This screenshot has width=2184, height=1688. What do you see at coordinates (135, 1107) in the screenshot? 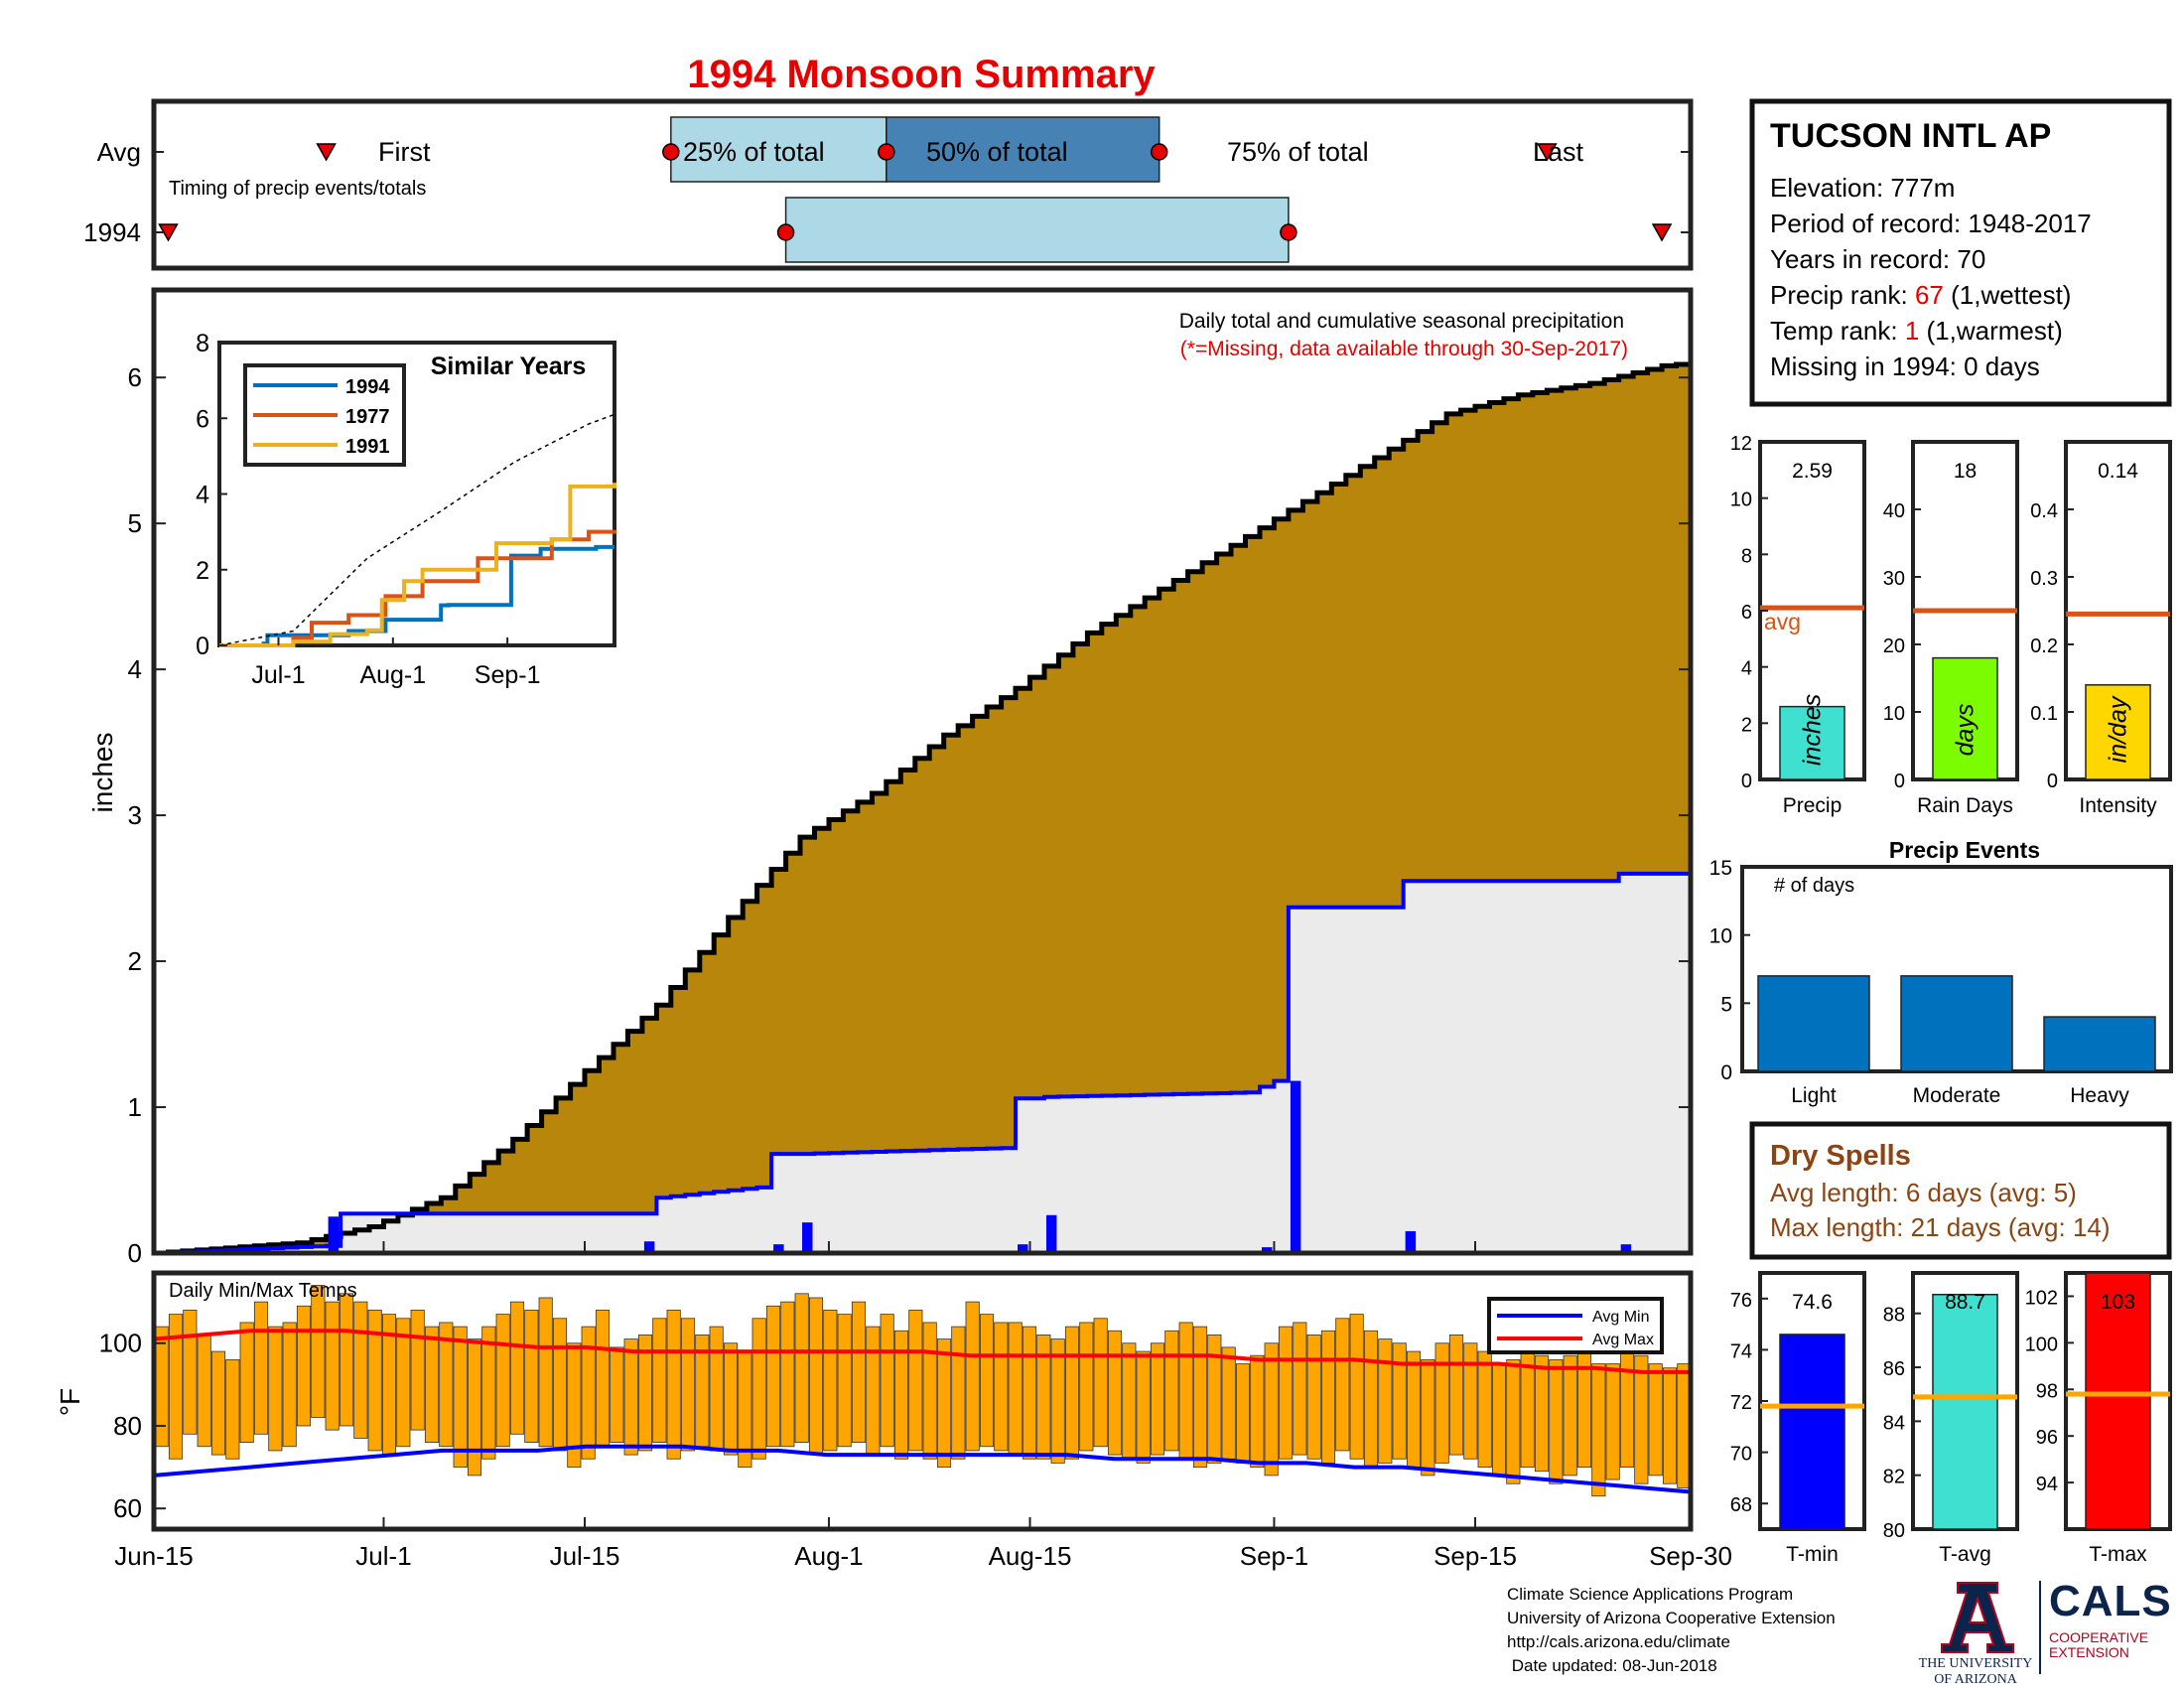
I see `main-y-tick-label: 1` at bounding box center [135, 1107].